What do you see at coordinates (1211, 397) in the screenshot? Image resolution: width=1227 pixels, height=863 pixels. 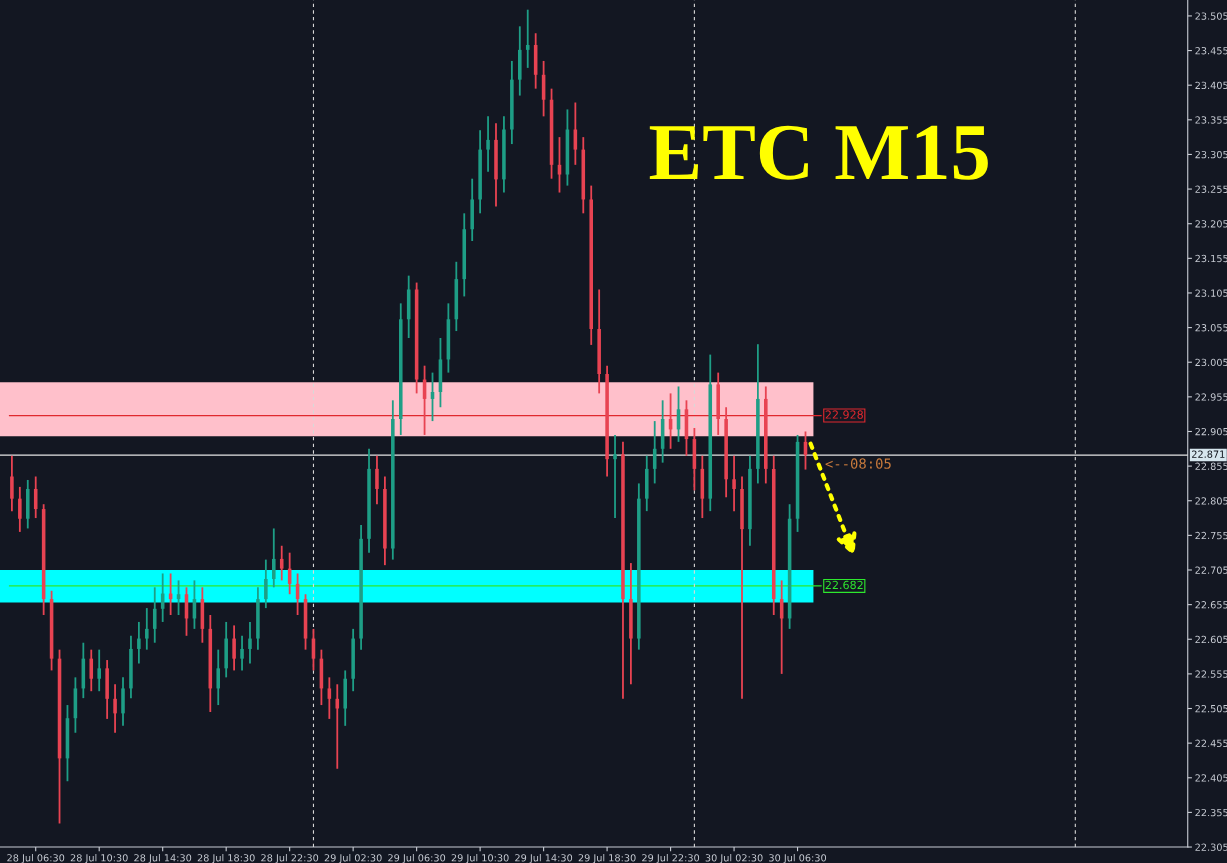 I see `y-tick-label: 22.955` at bounding box center [1211, 397].